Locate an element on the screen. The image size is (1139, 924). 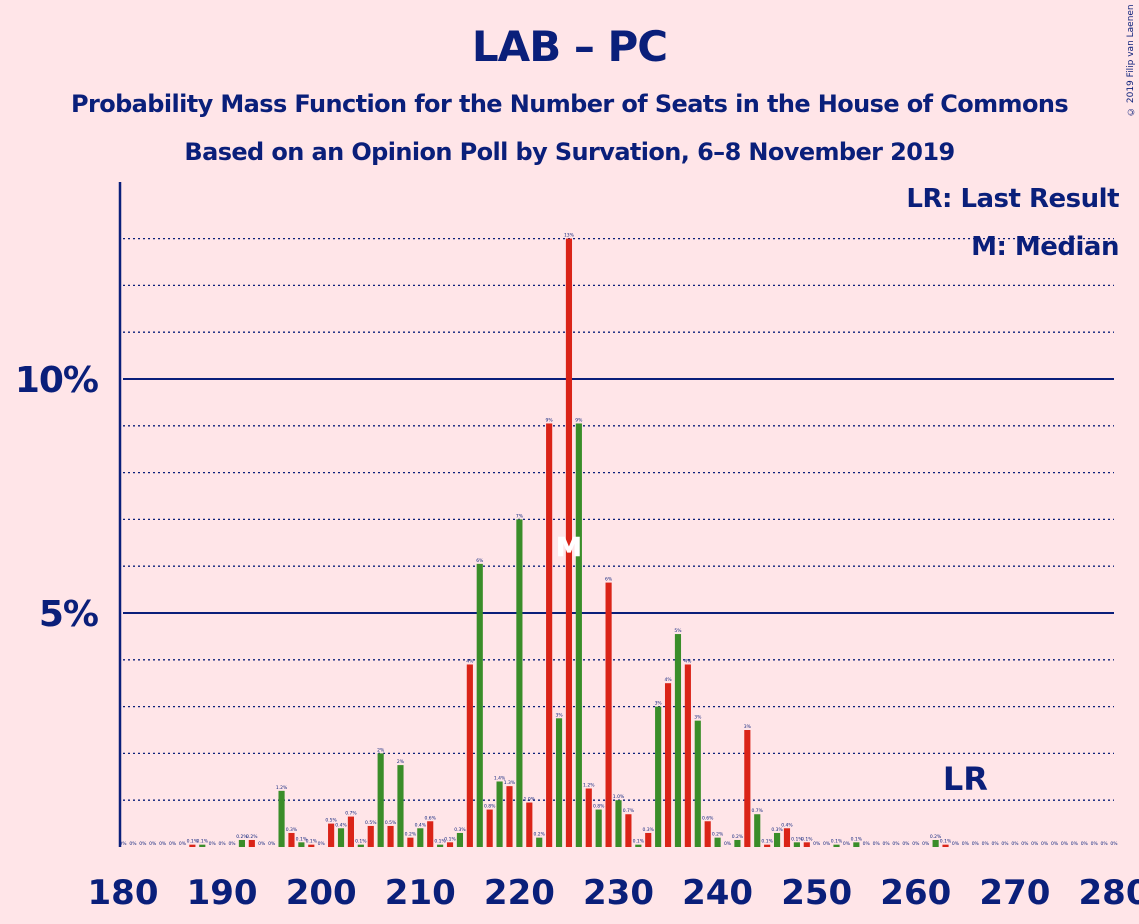
x-tick-label-260: 260 is located at coordinates (915, 893).